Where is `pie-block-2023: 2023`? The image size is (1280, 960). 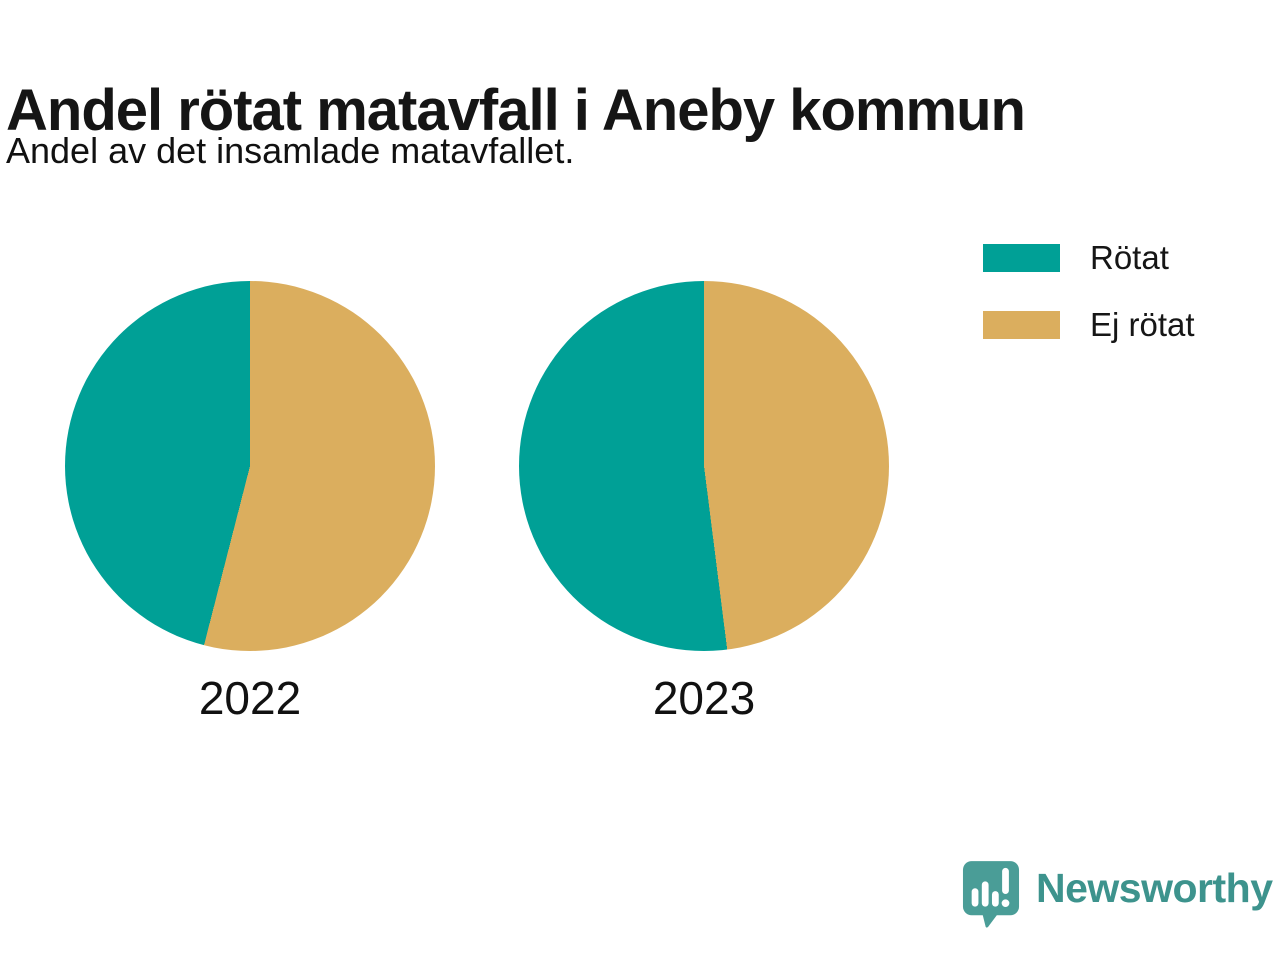 pie-block-2023: 2023 is located at coordinates (704, 503).